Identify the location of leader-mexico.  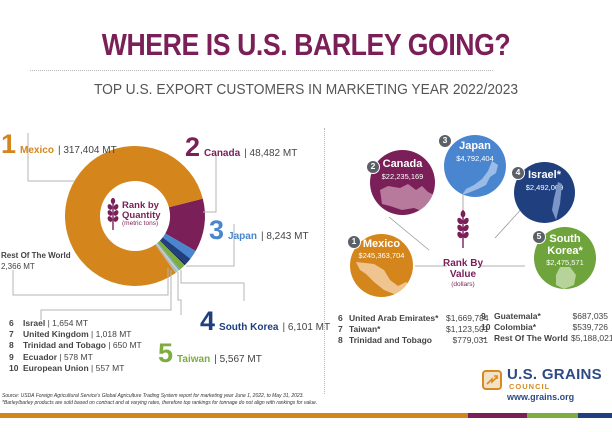
(51, 157).